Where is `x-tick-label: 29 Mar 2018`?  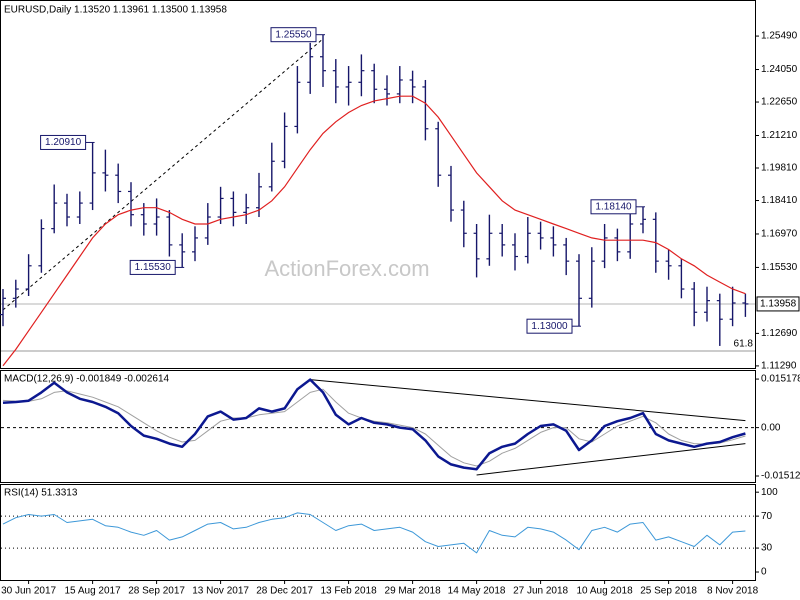
x-tick-label: 29 Mar 2018 is located at coordinates (413, 591).